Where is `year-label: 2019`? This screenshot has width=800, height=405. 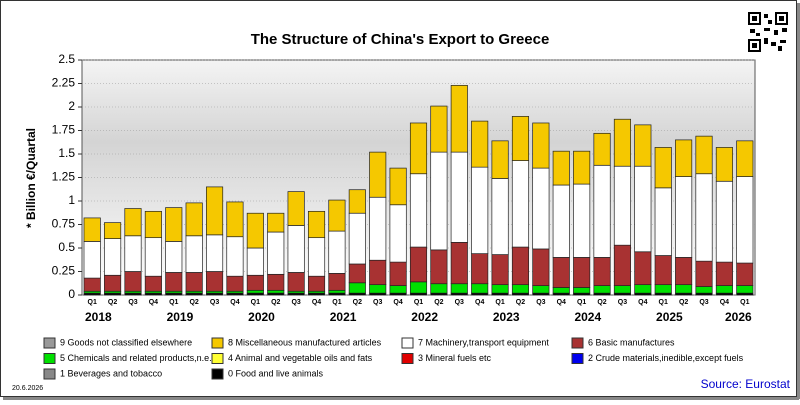
year-label: 2019 is located at coordinates (180, 317).